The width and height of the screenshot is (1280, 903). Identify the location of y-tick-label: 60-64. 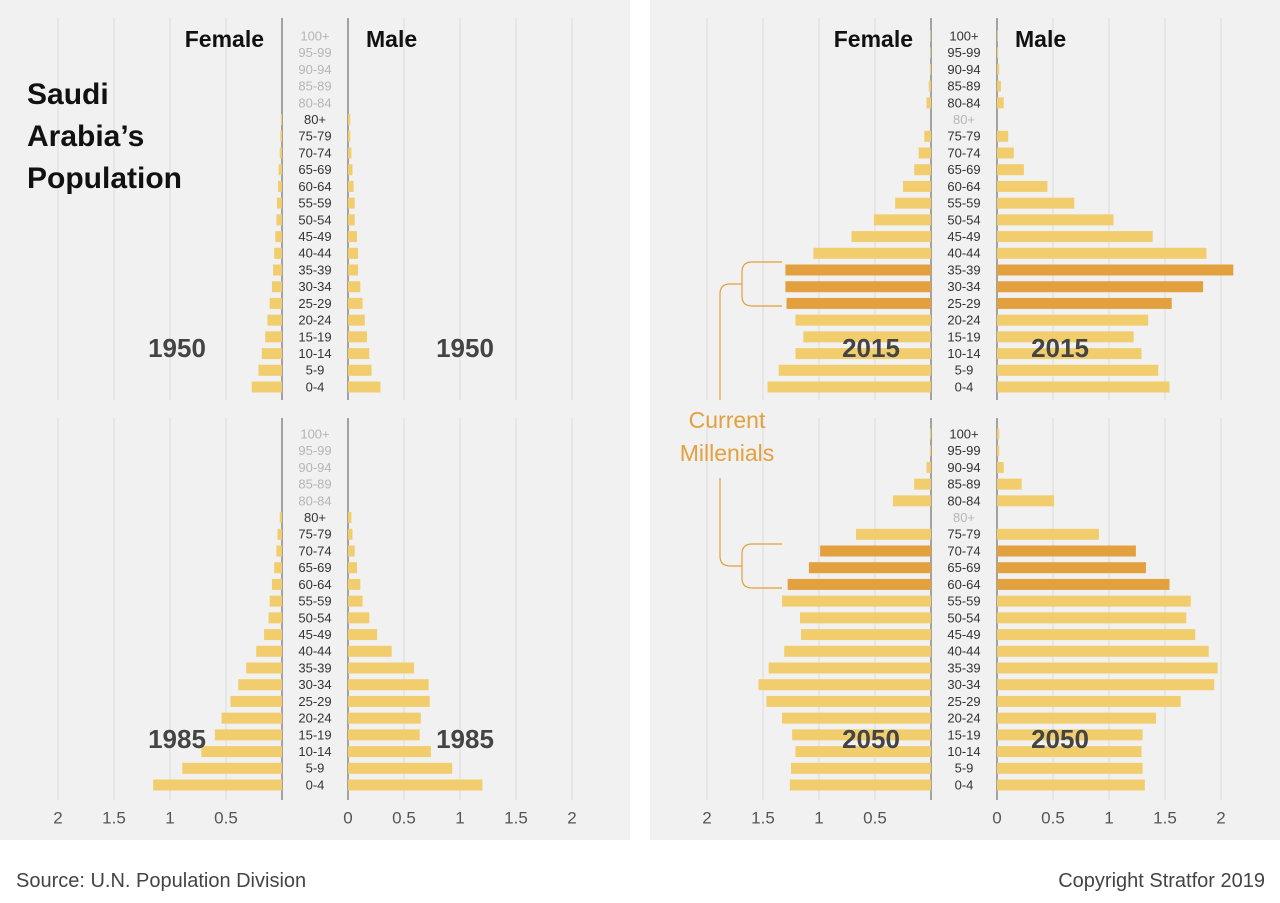
(963, 186).